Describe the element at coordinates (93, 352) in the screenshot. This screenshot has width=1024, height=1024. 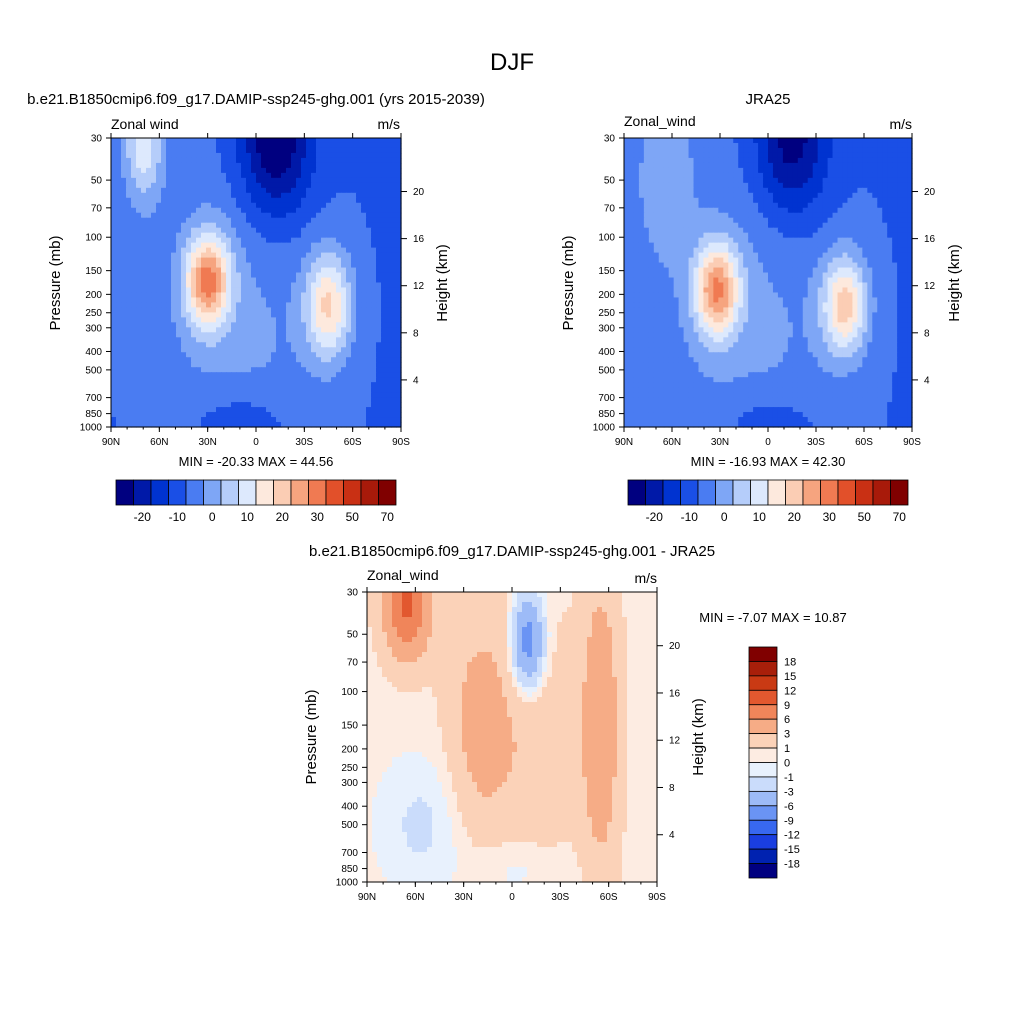
I see `y-tick-label: 400` at that location.